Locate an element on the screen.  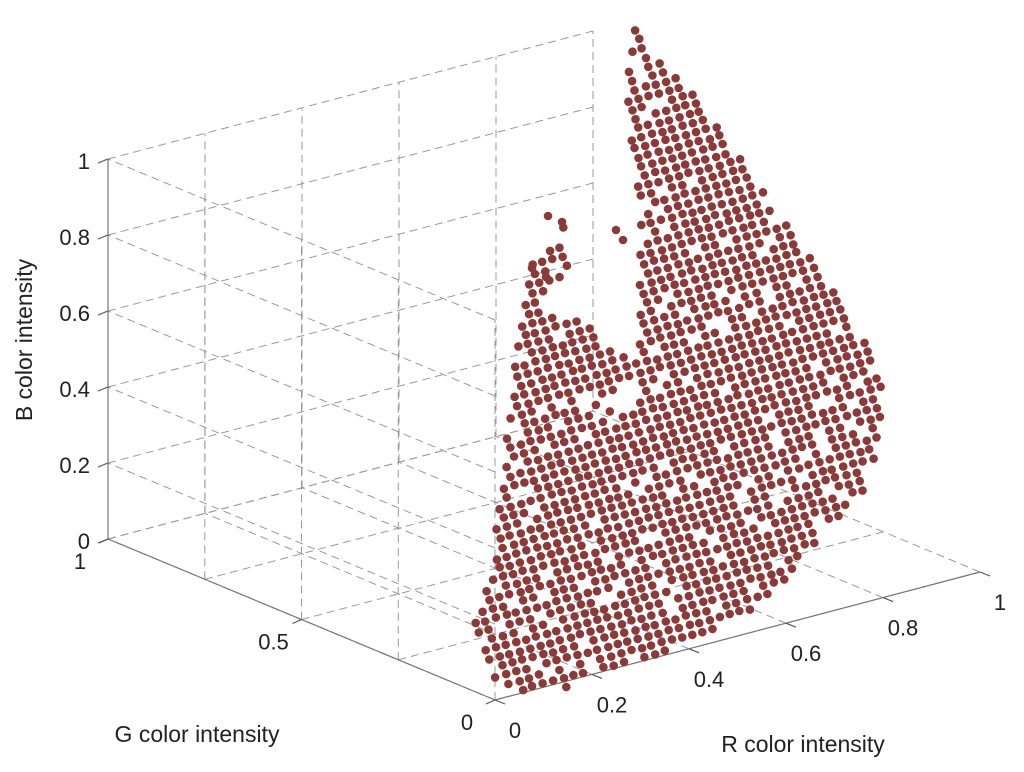
y-tick-mark is located at coordinates (297, 621).